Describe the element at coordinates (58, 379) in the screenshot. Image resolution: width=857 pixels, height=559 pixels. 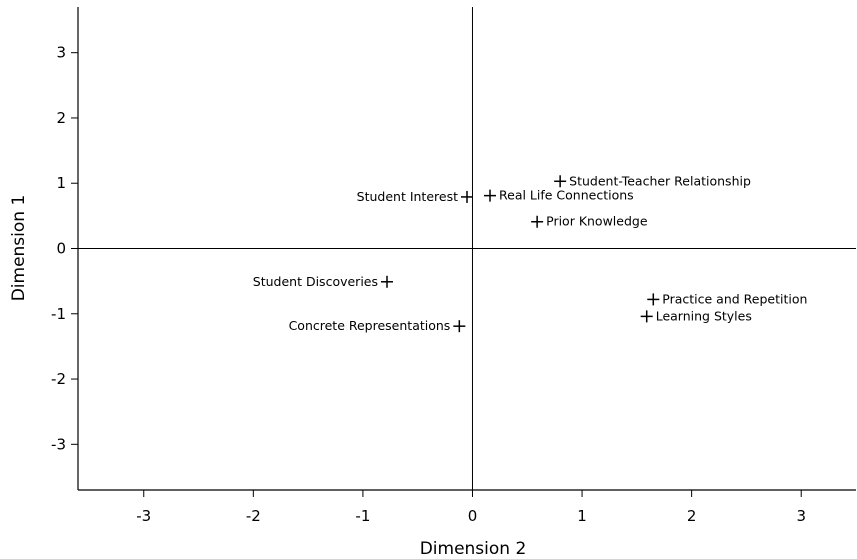
I see `y-tick-label: -2` at that location.